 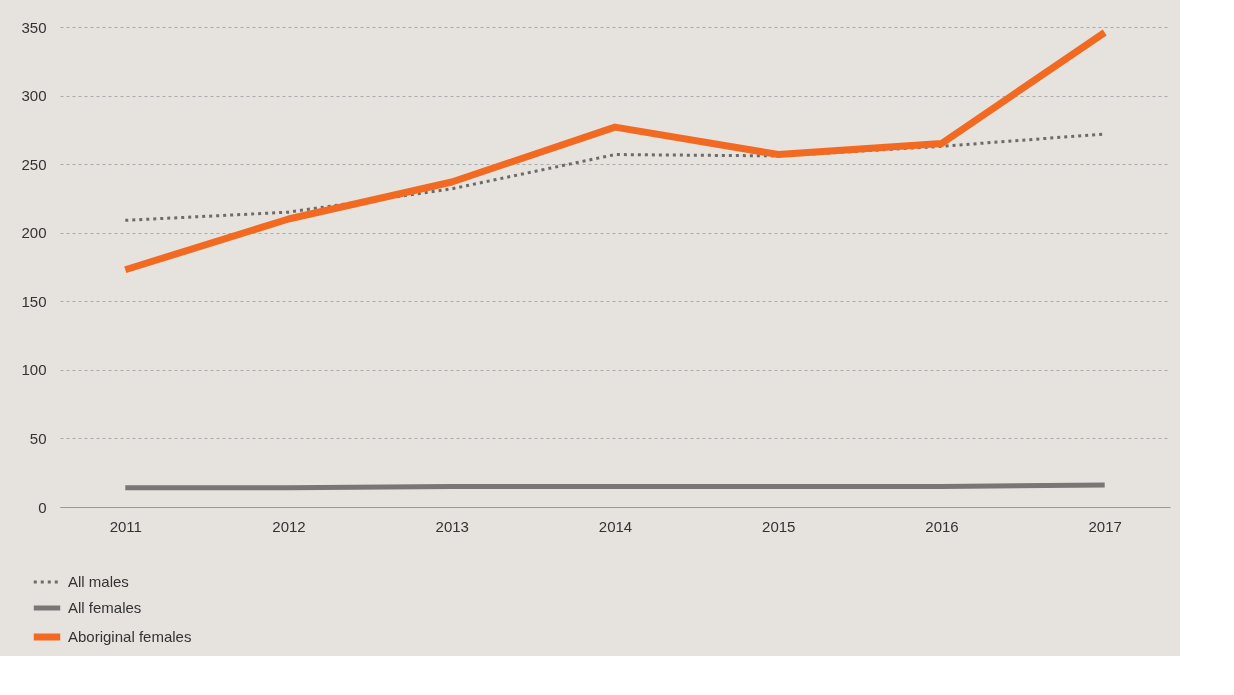 What do you see at coordinates (34, 96) in the screenshot?
I see `y-tick-label: 300` at bounding box center [34, 96].